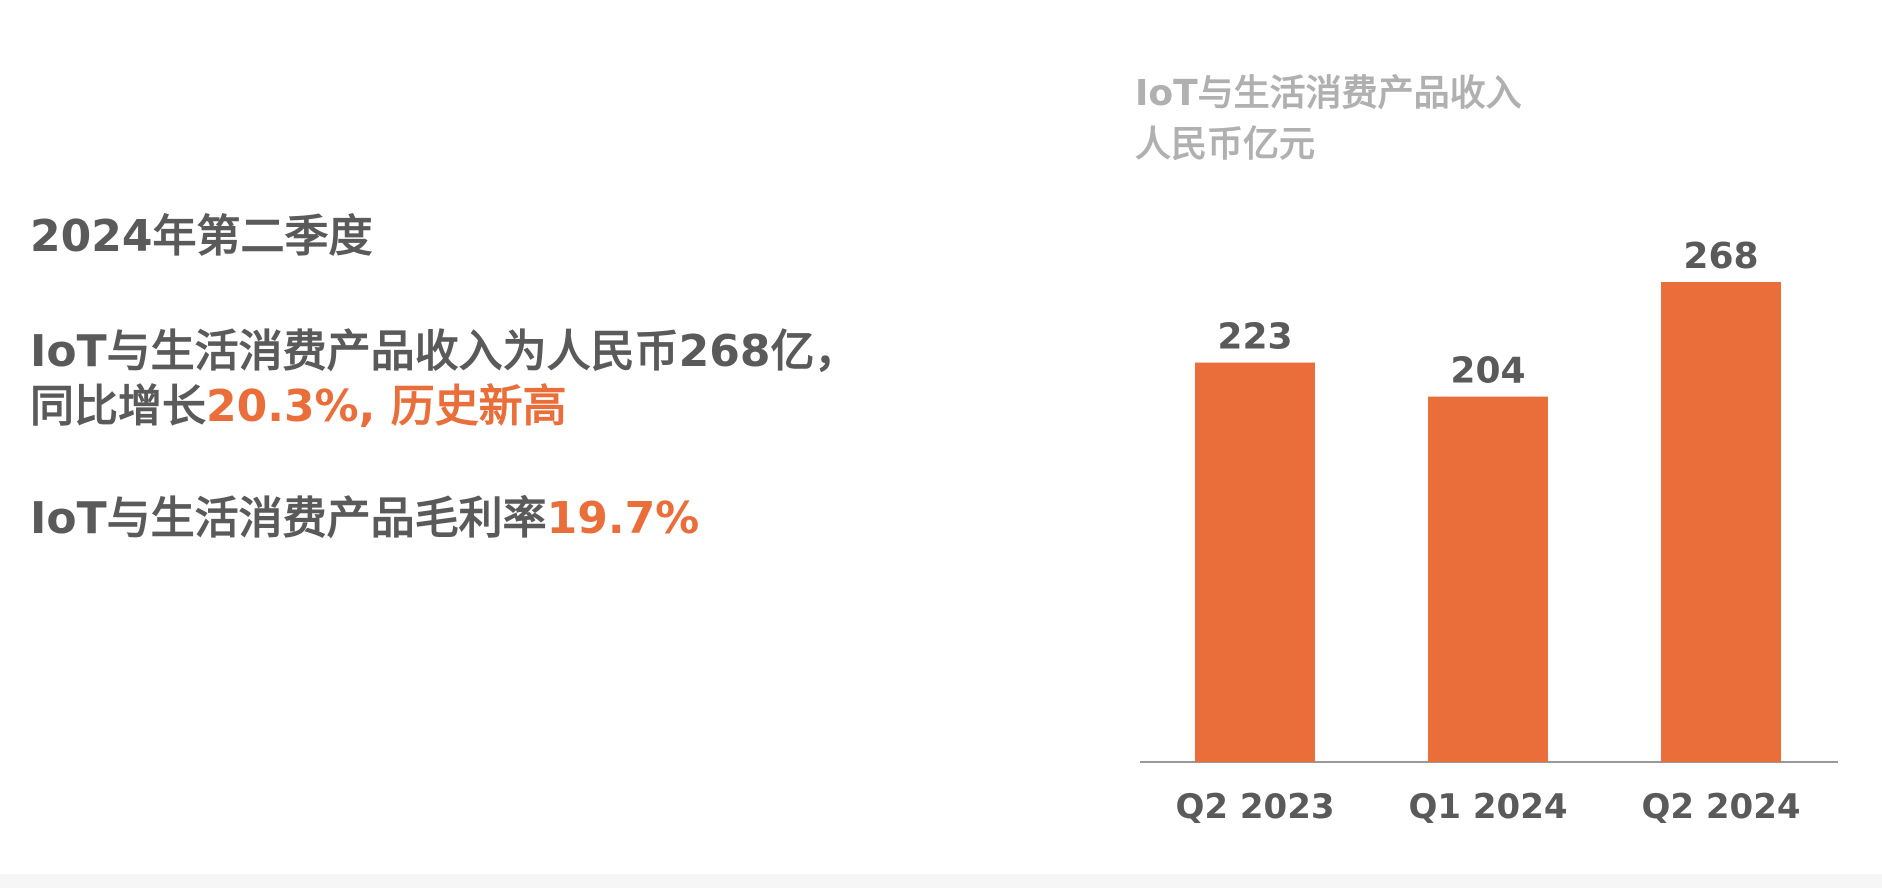  I want to click on x-tick-label-2: Q2 2024, so click(1720, 807).